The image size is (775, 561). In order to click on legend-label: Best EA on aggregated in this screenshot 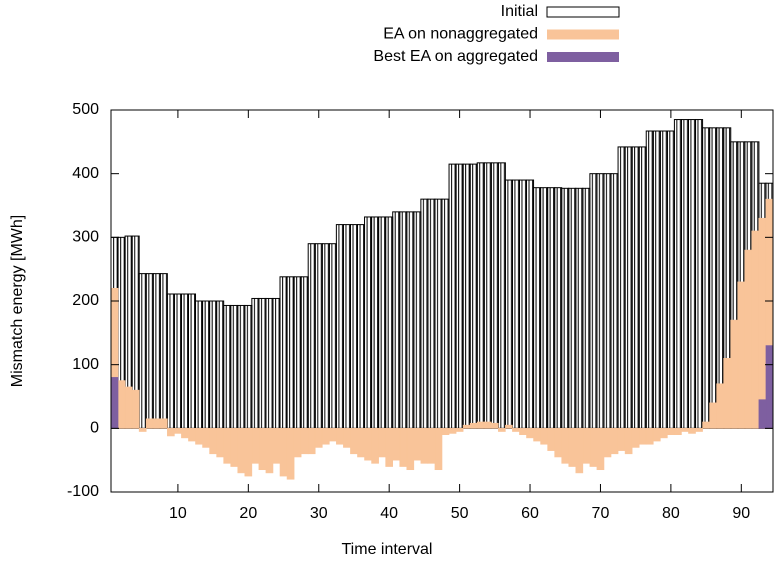, I will do `click(455, 56)`.